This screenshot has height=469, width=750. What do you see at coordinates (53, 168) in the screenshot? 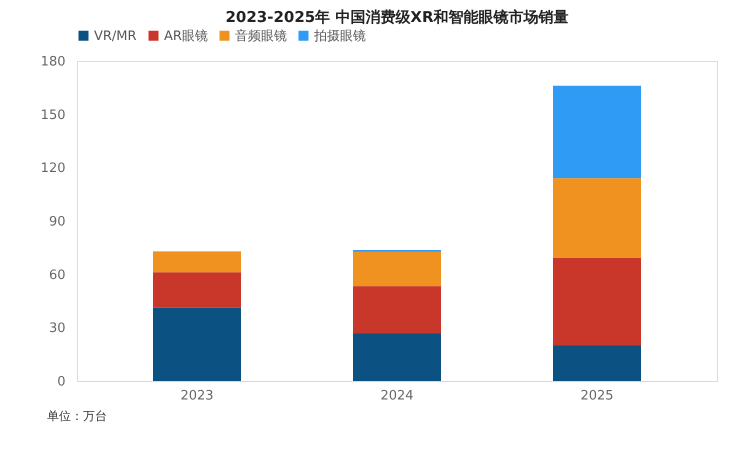
I see `y-tick-label: 120` at bounding box center [53, 168].